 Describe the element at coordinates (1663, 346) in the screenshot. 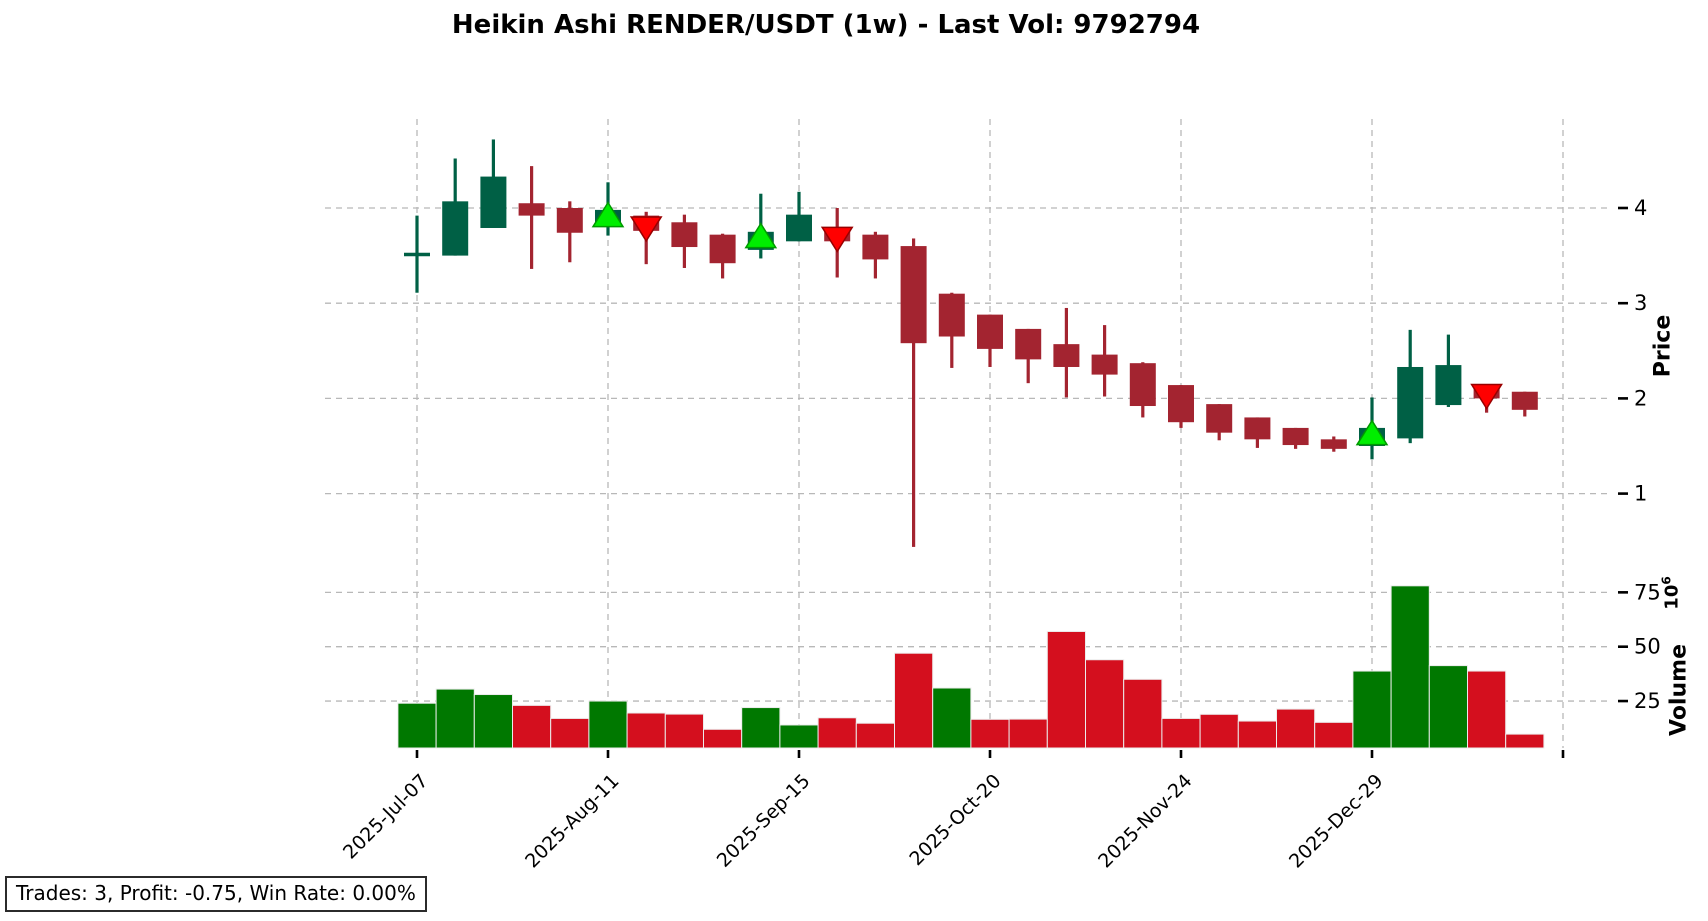

I see `price-axis-label: Price` at that location.